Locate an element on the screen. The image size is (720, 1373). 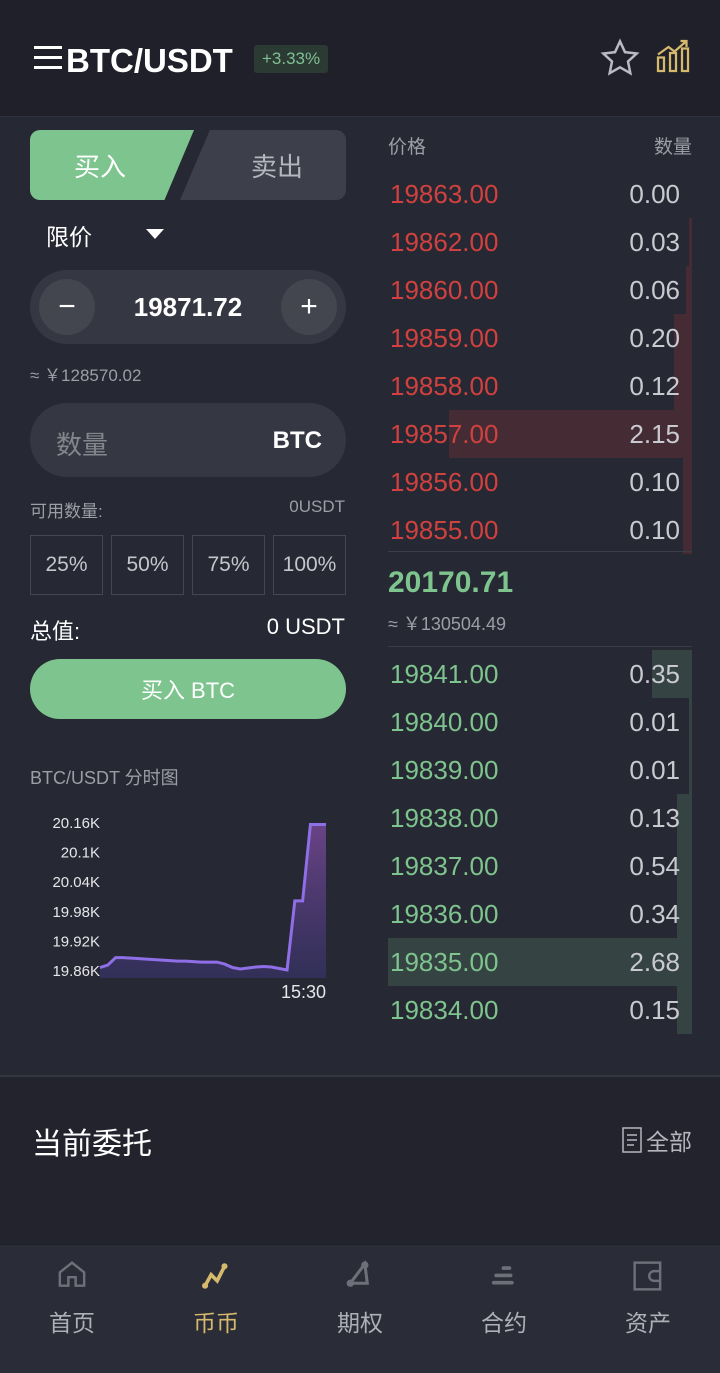
spot-icon is located at coordinates (215, 1276).